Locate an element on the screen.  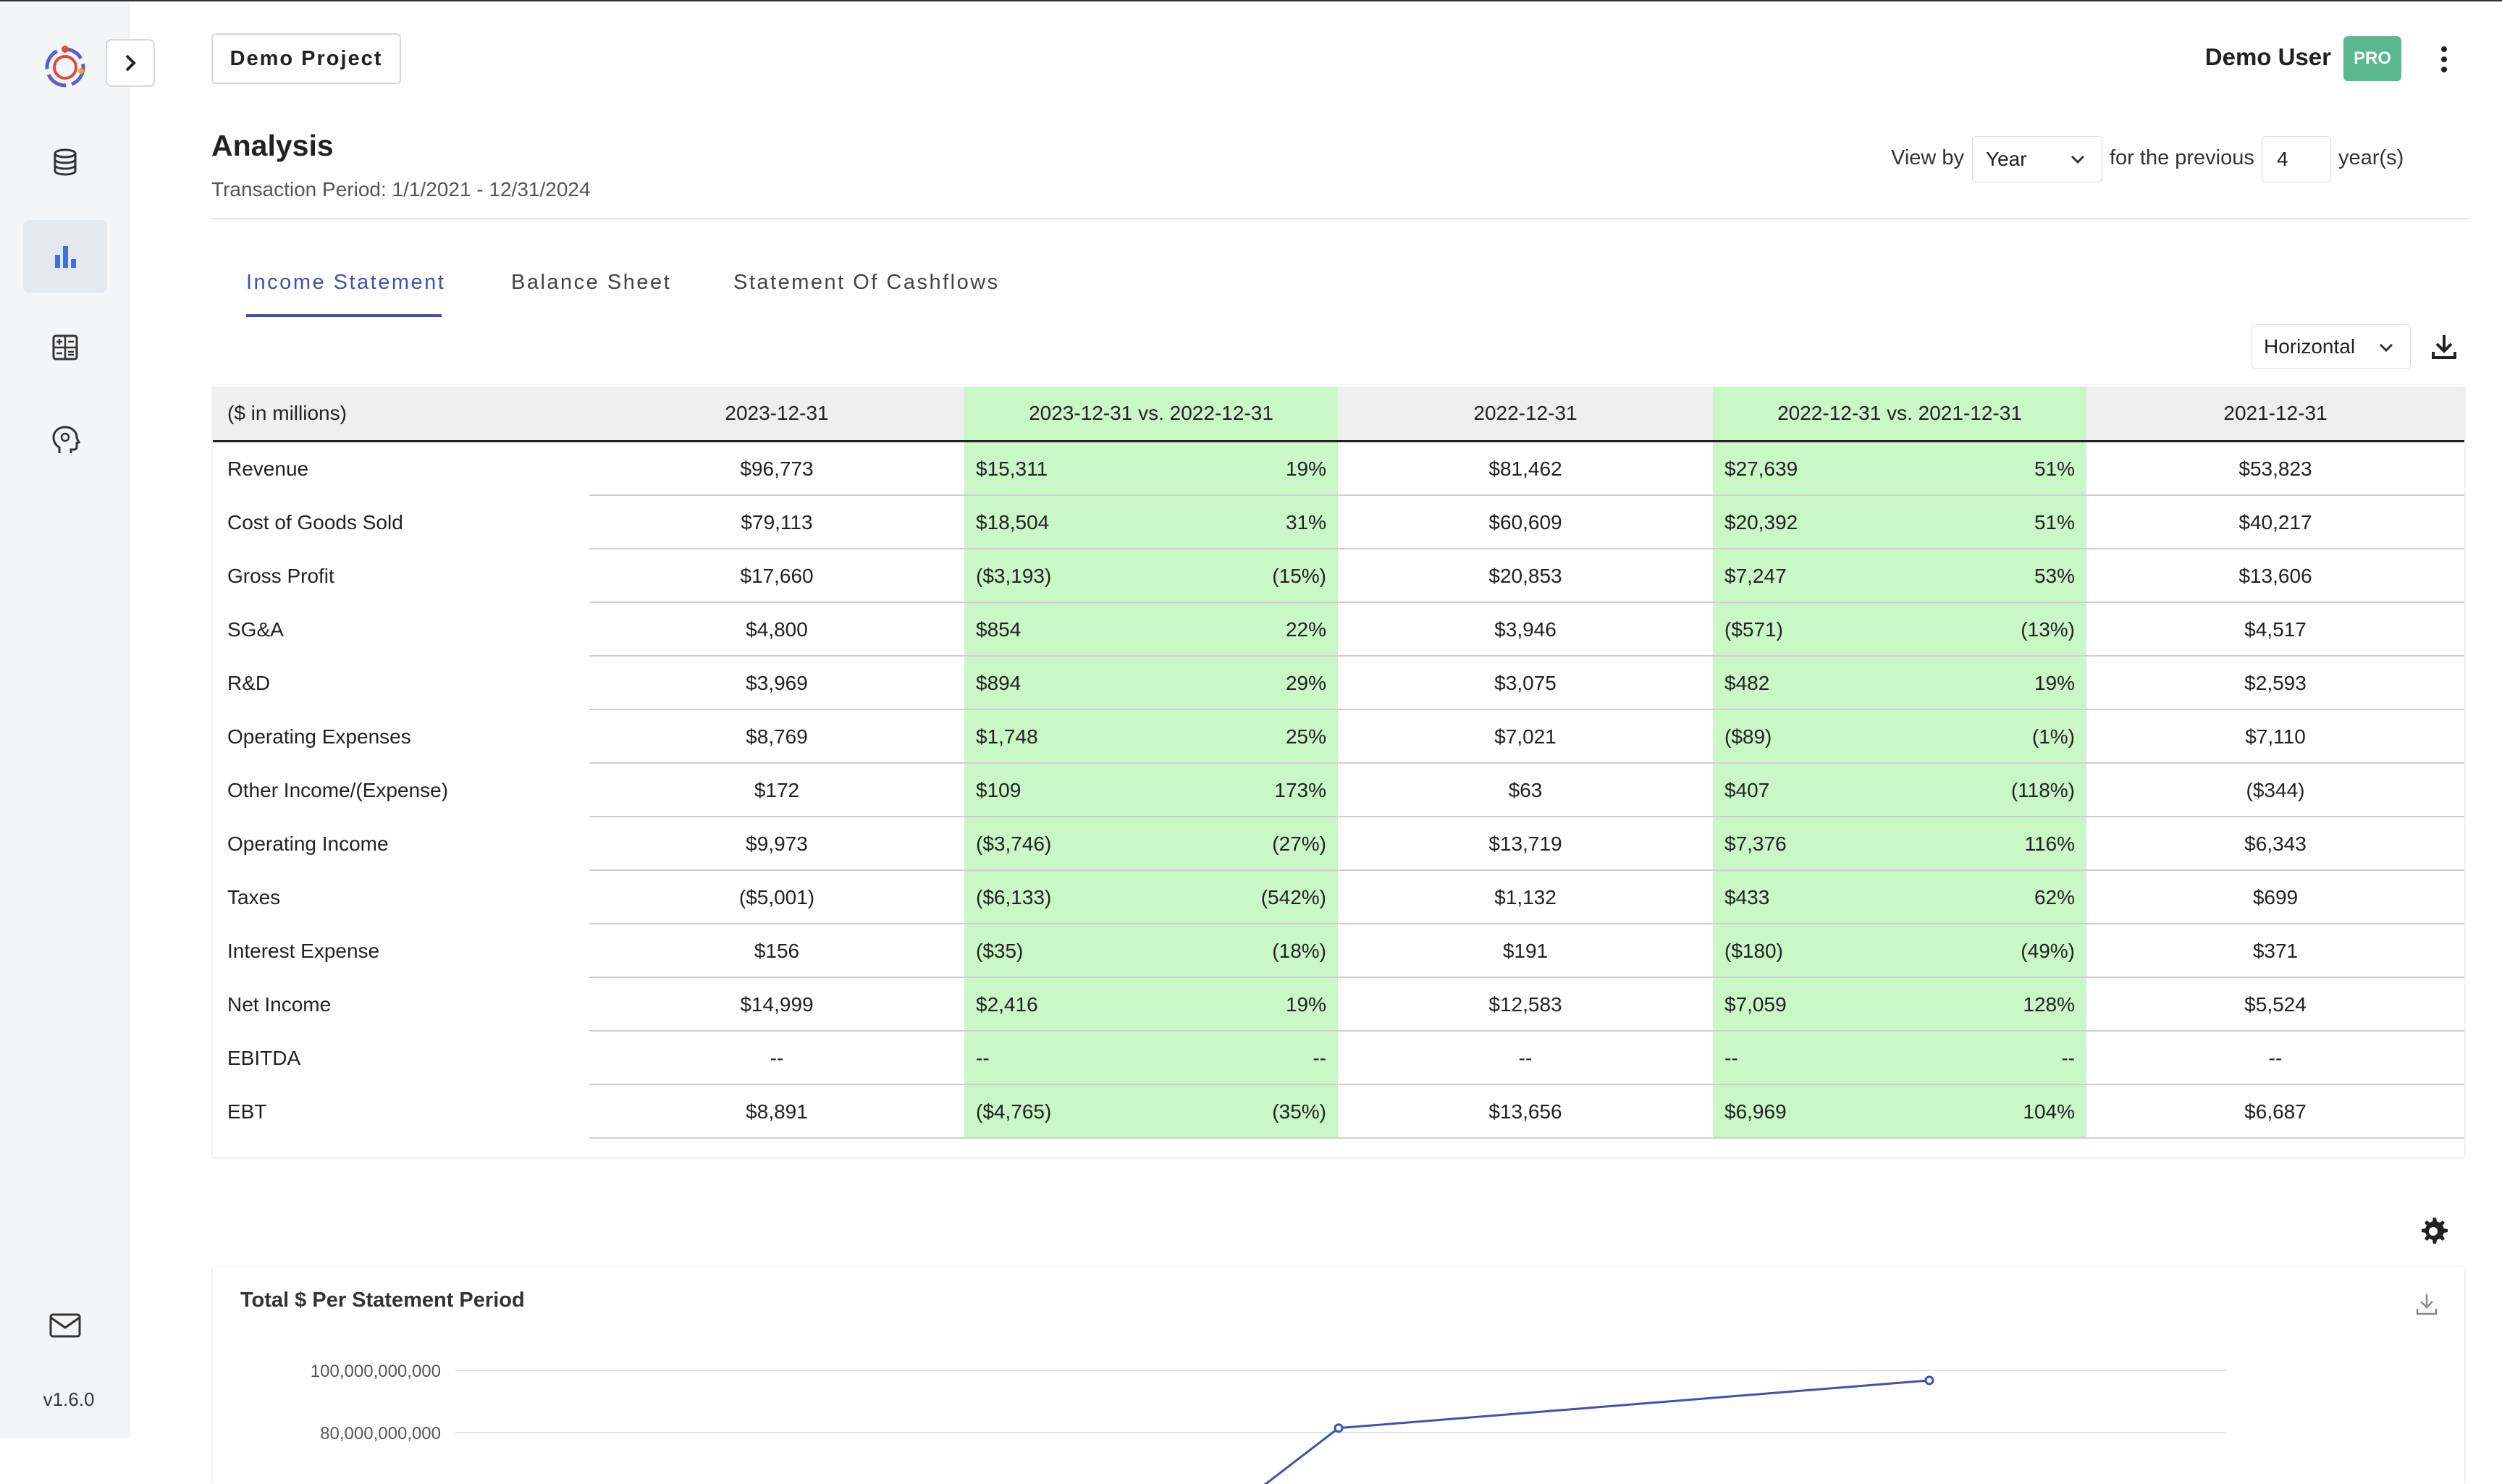
value-2023: $156 is located at coordinates (777, 951).